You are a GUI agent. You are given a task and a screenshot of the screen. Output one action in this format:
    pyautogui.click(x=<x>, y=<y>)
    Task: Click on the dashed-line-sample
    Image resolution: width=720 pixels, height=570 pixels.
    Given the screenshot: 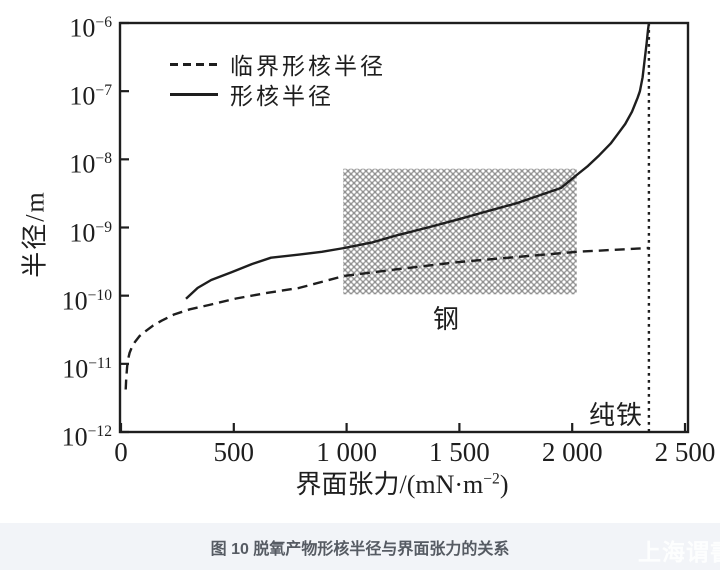 What is the action you would take?
    pyautogui.click(x=194, y=64)
    